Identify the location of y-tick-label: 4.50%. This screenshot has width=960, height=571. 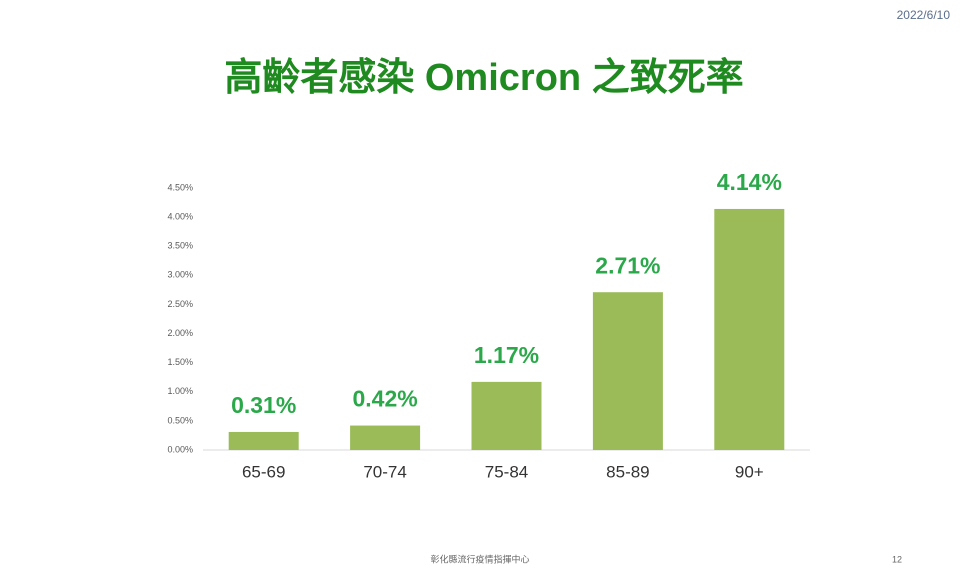
(180, 187).